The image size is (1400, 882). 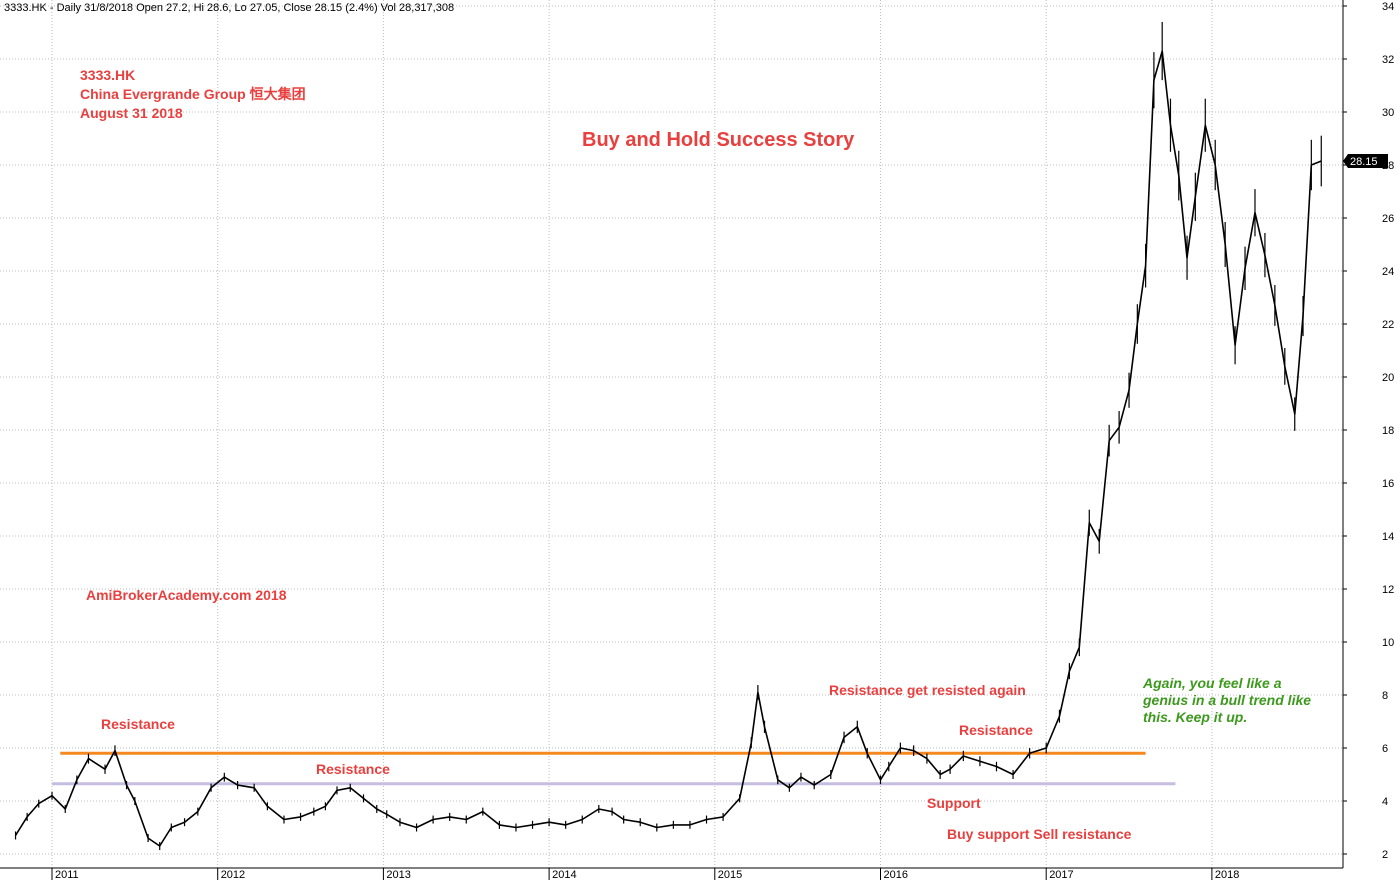 I want to click on annotation-support: Support, so click(x=954, y=803).